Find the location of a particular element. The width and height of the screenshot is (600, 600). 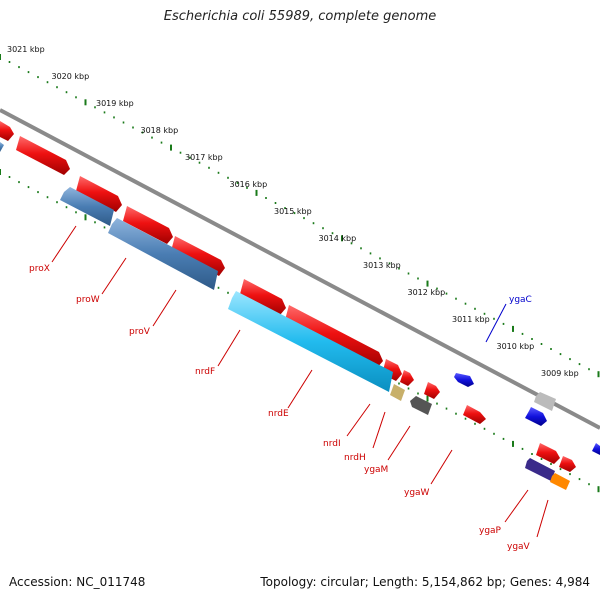

gene-label: nrdH is located at coordinates (355, 458).